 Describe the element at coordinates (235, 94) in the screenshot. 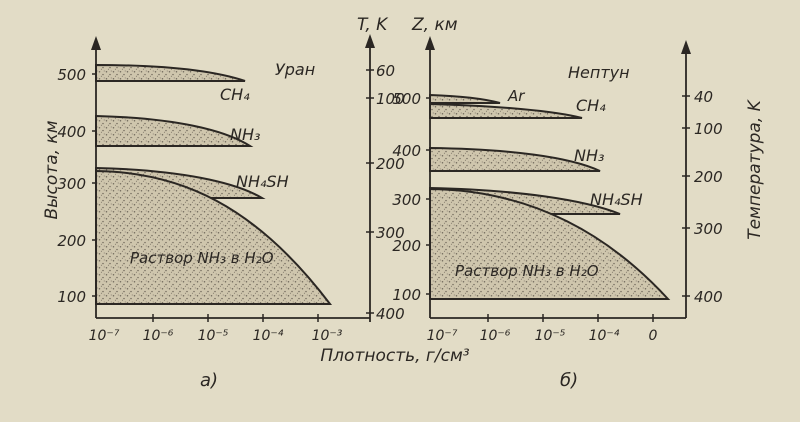

I see `left-label-ch4: CH₄` at that location.